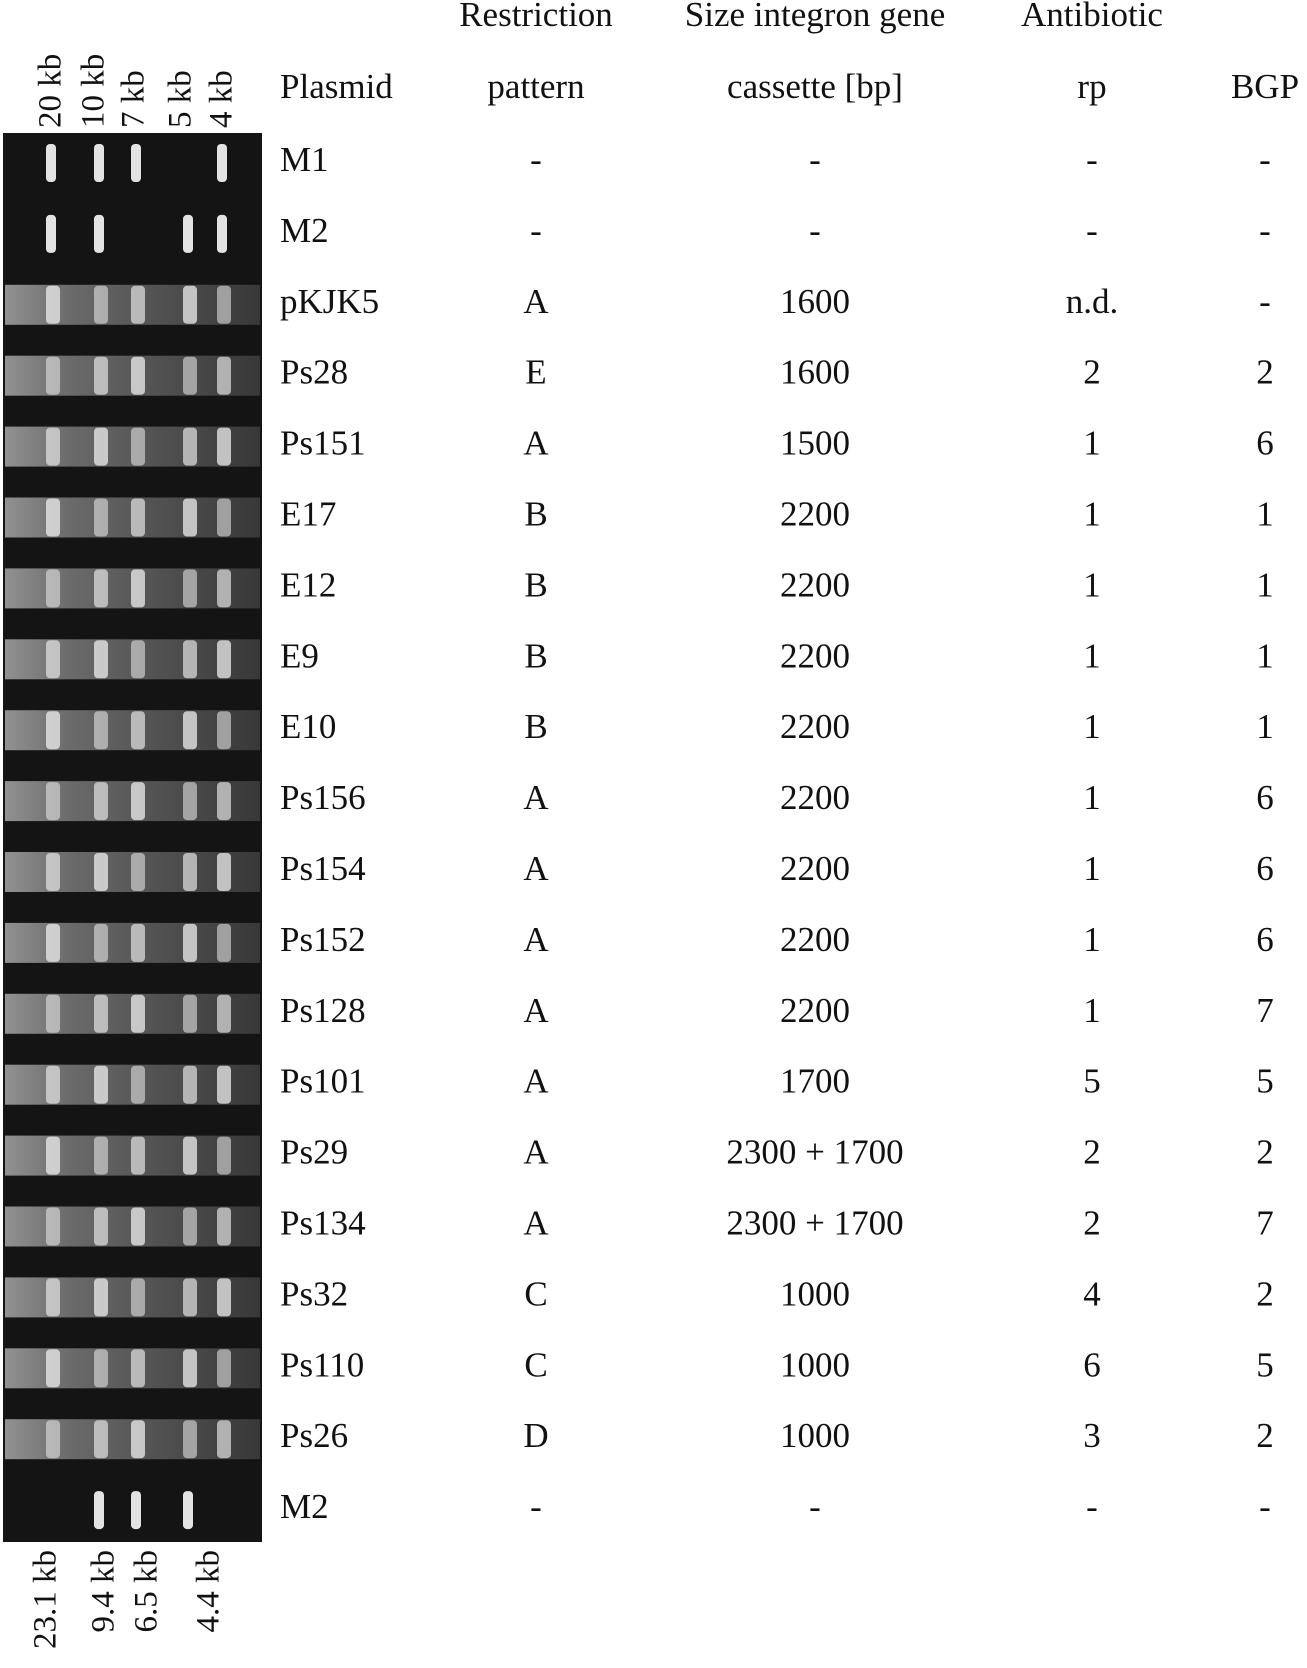 Image resolution: width=1307 pixels, height=1668 pixels. Describe the element at coordinates (147, 1591) in the screenshot. I see `marker-size-label: 6.5 kb` at that location.